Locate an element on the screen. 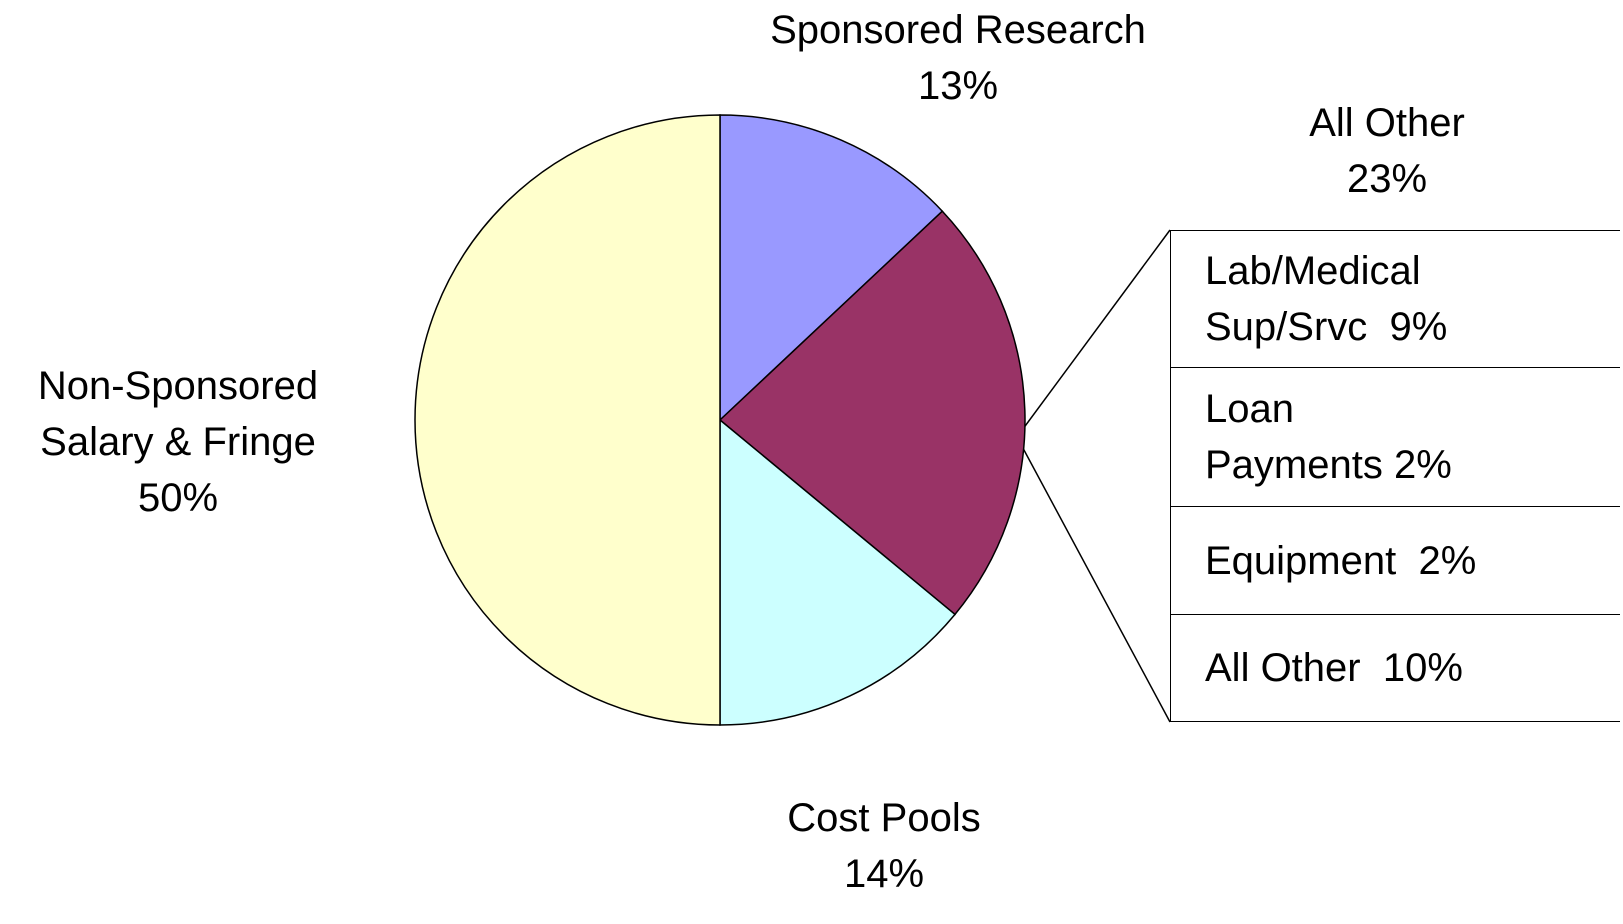 Image resolution: width=1623 pixels, height=924 pixels. slice-name: Cost Pools is located at coordinates (884, 818).